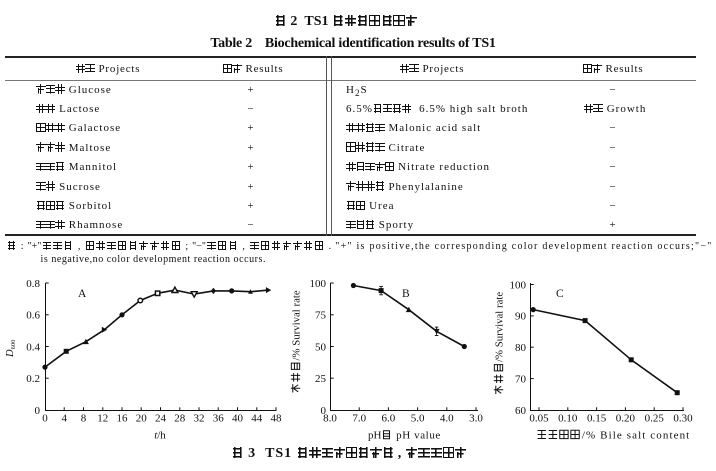 This screenshot has height=471, width=716. What do you see at coordinates (180, 419) in the screenshot?
I see `svg-text: 28` at bounding box center [180, 419].